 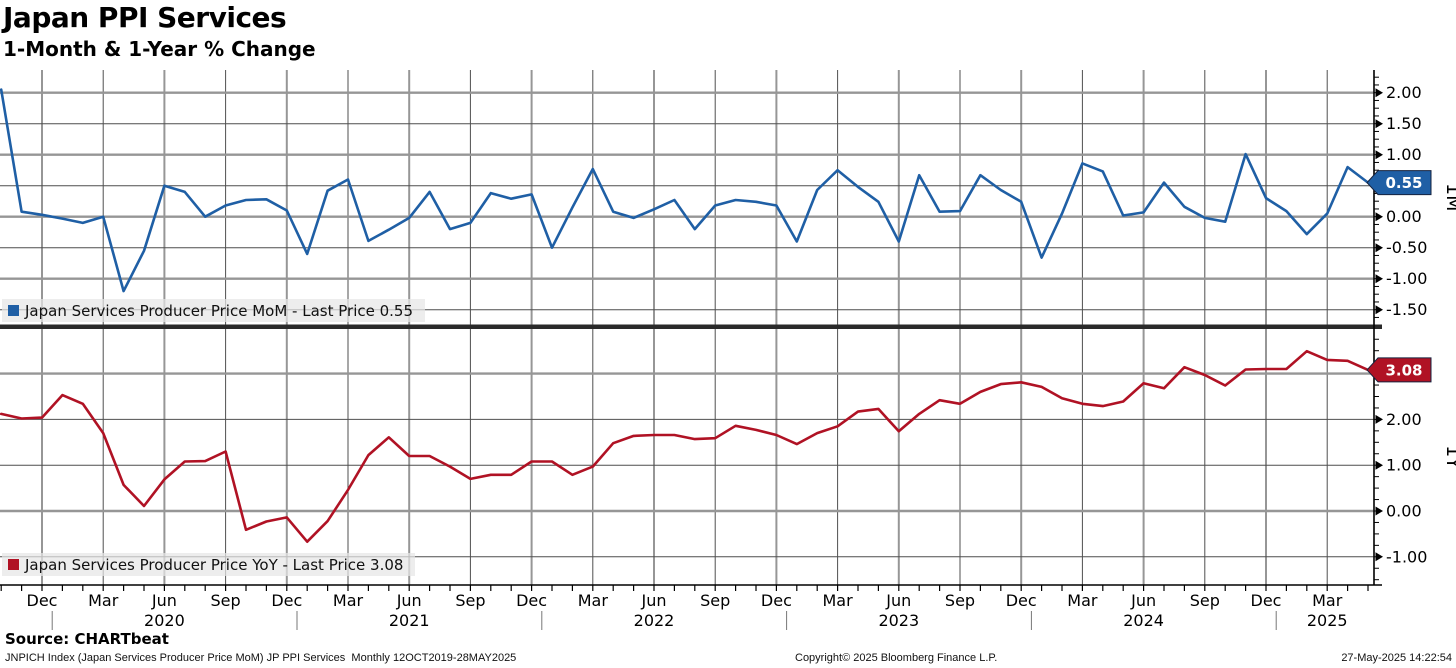 What do you see at coordinates (1449, 197) in the screenshot?
I see `axis-title-1m: 1M` at bounding box center [1449, 197].